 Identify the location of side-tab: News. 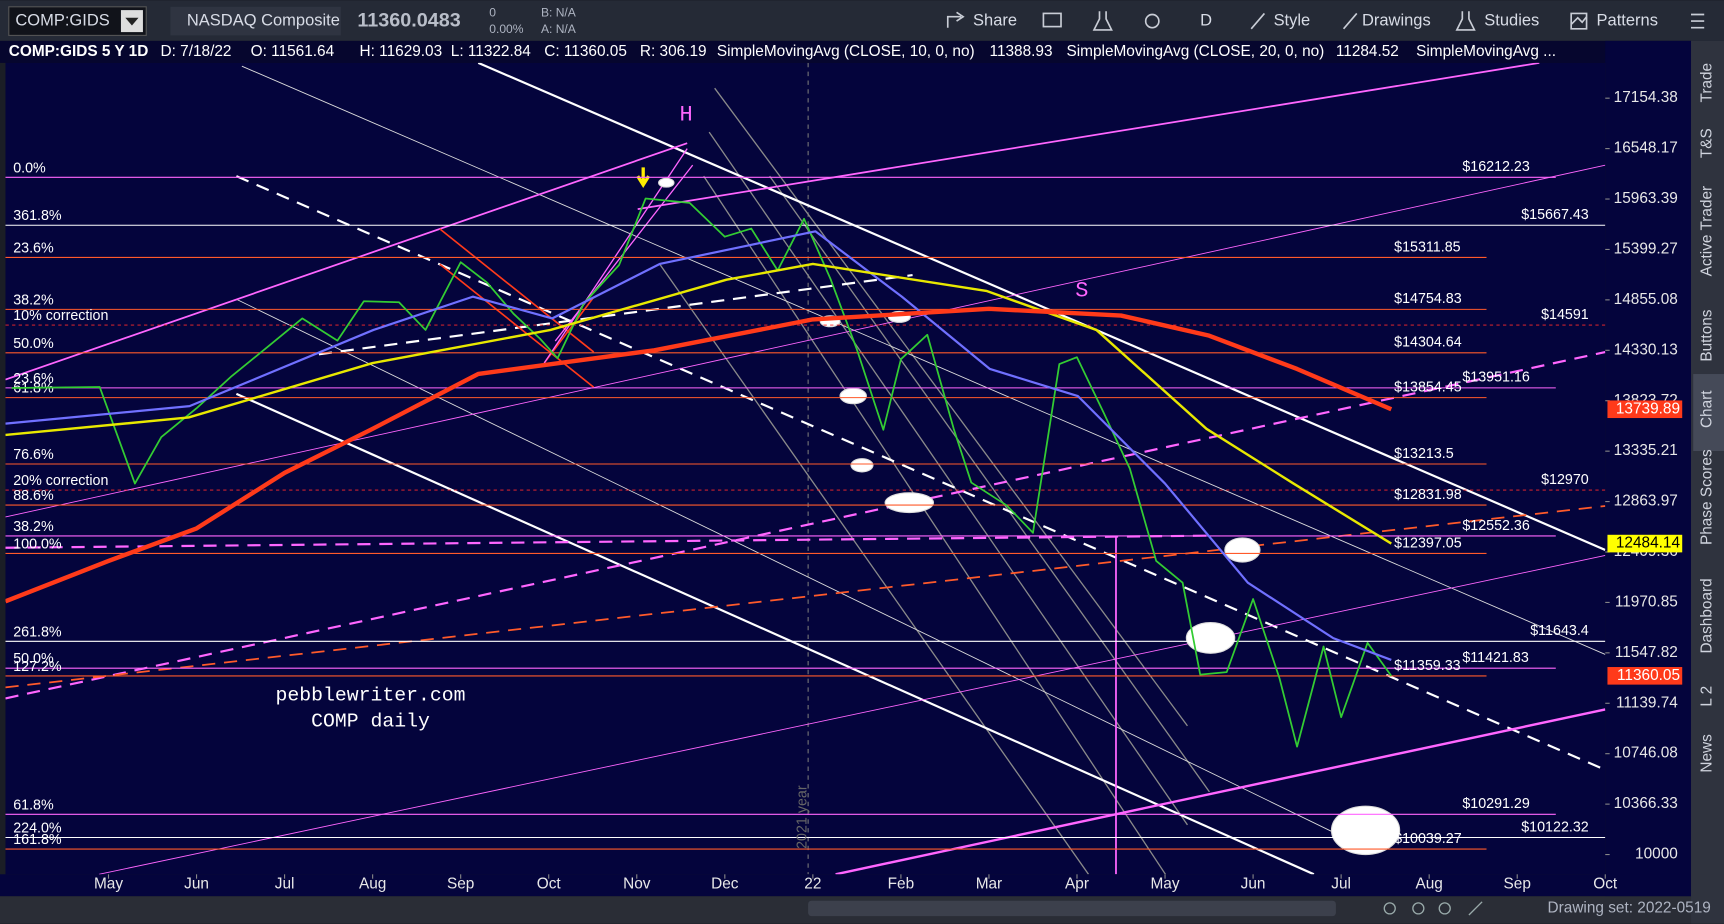
(1707, 753).